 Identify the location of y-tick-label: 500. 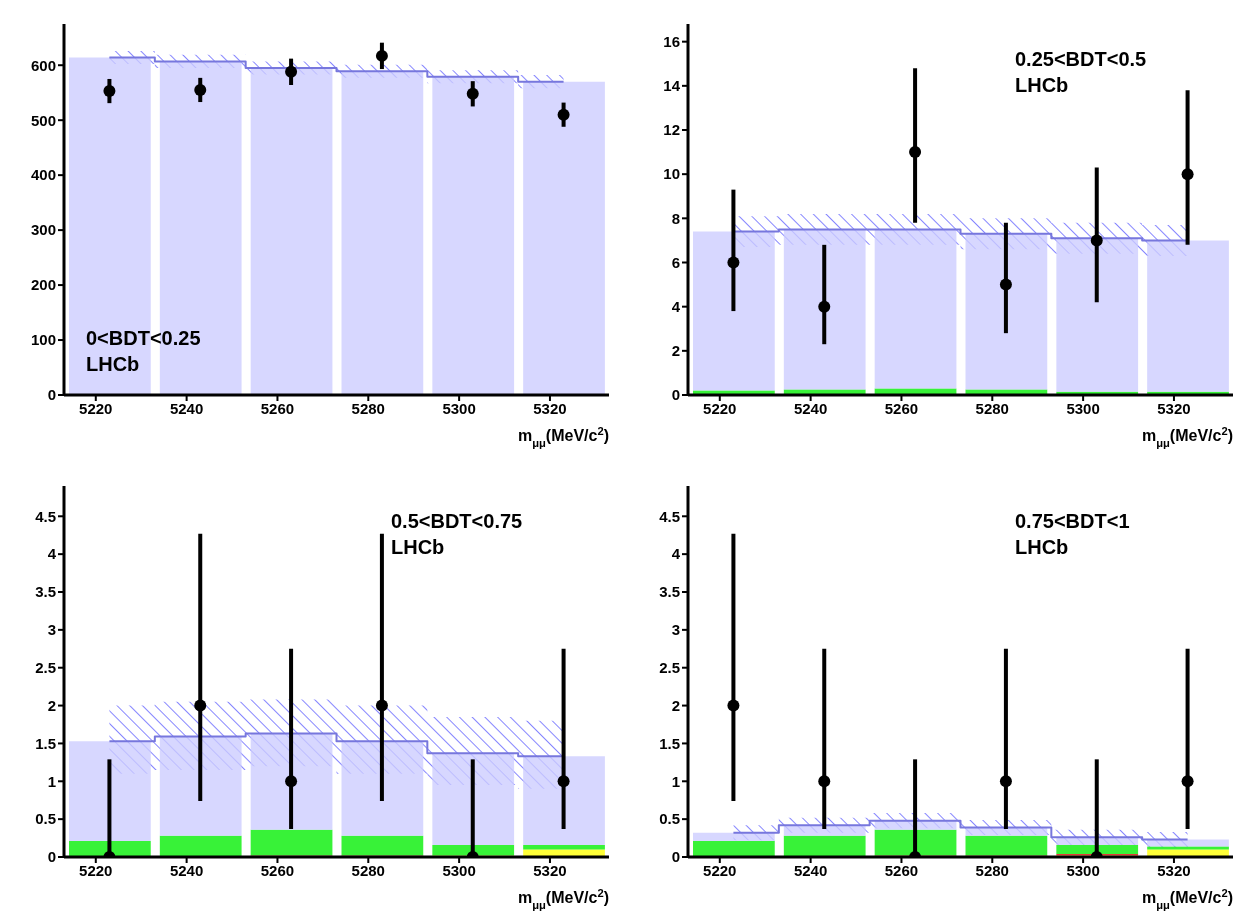
(43, 120).